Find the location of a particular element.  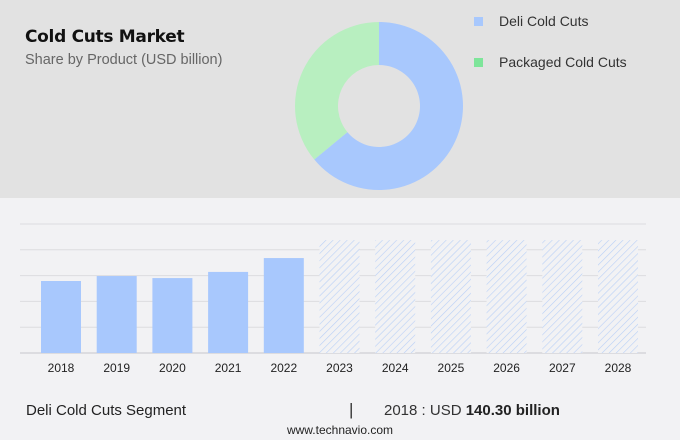

x-tick-label: 2022 is located at coordinates (283, 368).